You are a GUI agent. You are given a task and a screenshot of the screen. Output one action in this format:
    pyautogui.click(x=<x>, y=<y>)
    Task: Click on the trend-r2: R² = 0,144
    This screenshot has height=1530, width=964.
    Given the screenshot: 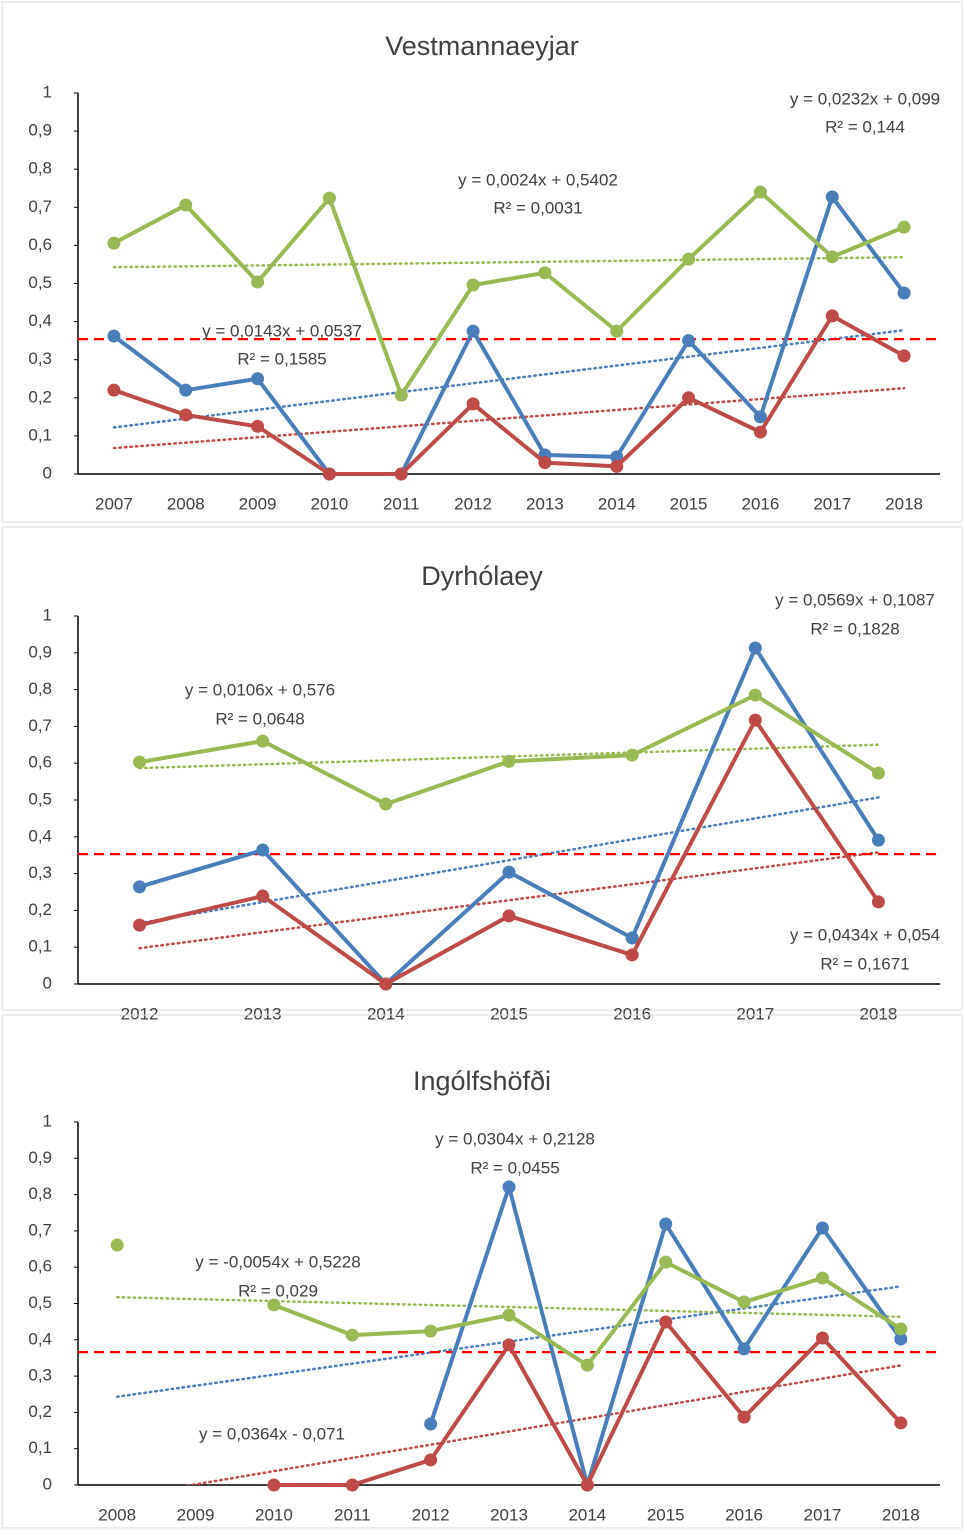 What is the action you would take?
    pyautogui.click(x=865, y=126)
    